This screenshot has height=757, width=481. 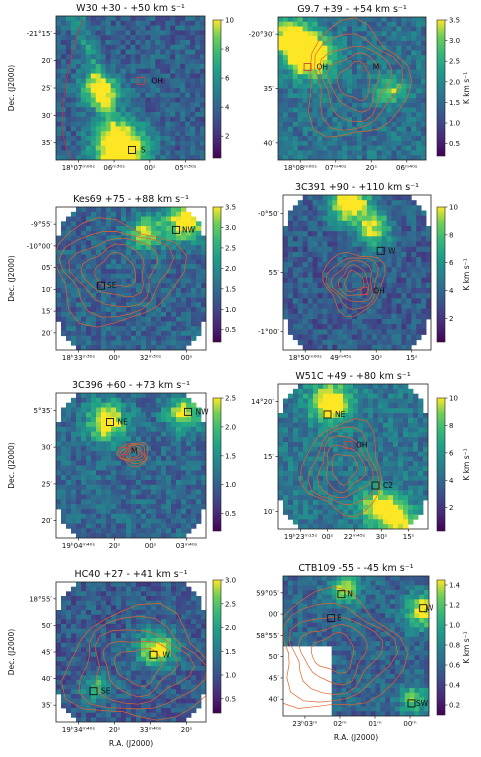 I want to click on y-tick-label: 30′, so click(x=47, y=448).